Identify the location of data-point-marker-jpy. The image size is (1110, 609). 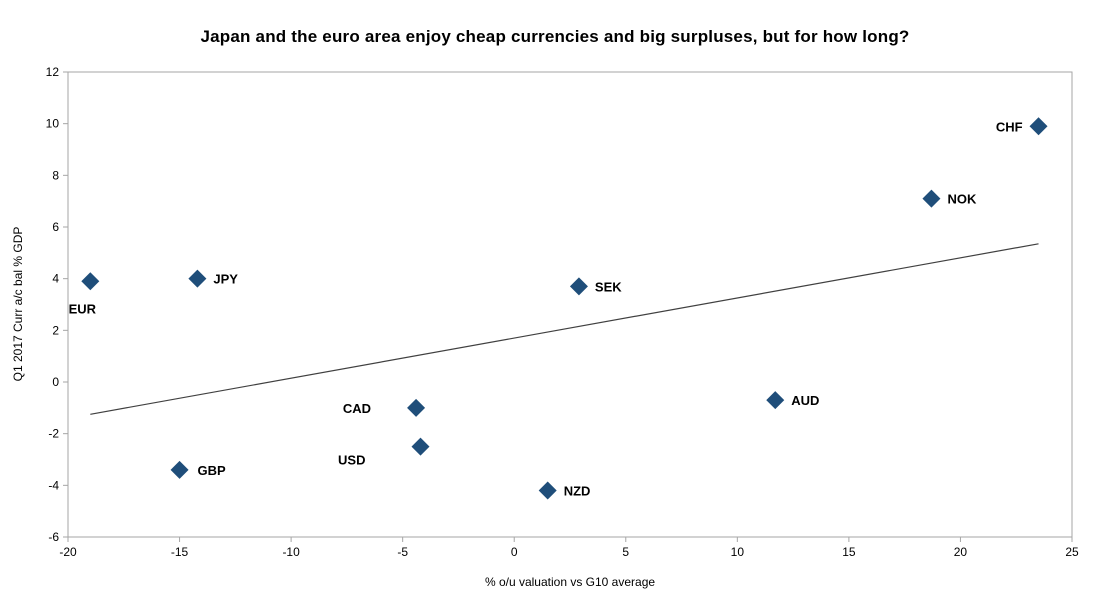
(197, 278).